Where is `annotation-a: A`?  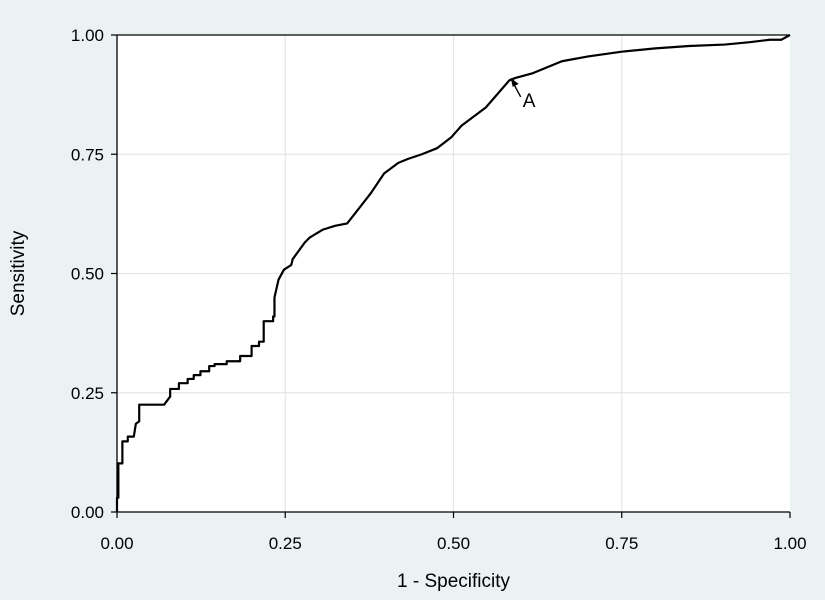 annotation-a: A is located at coordinates (523, 94).